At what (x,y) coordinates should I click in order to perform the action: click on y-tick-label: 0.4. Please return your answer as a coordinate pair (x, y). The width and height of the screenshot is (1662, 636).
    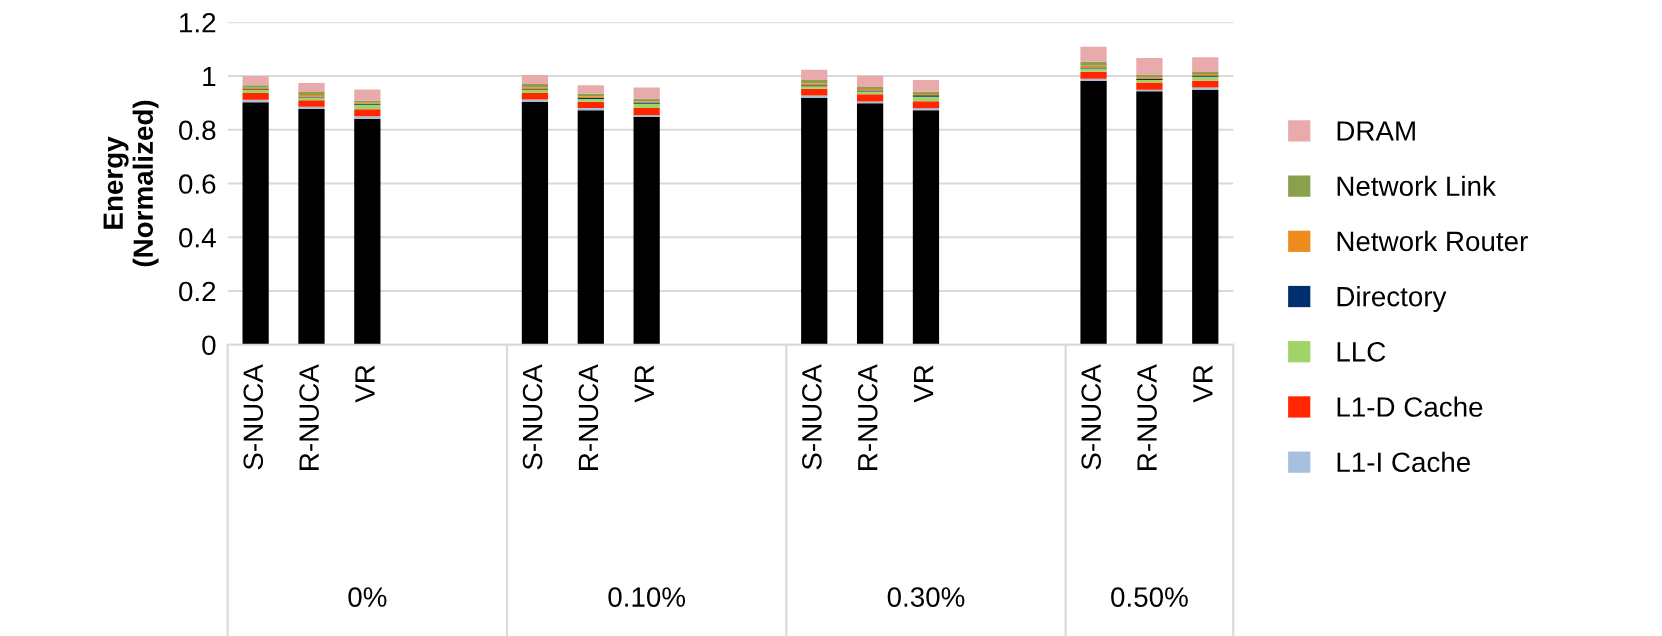
    Looking at the image, I should click on (197, 237).